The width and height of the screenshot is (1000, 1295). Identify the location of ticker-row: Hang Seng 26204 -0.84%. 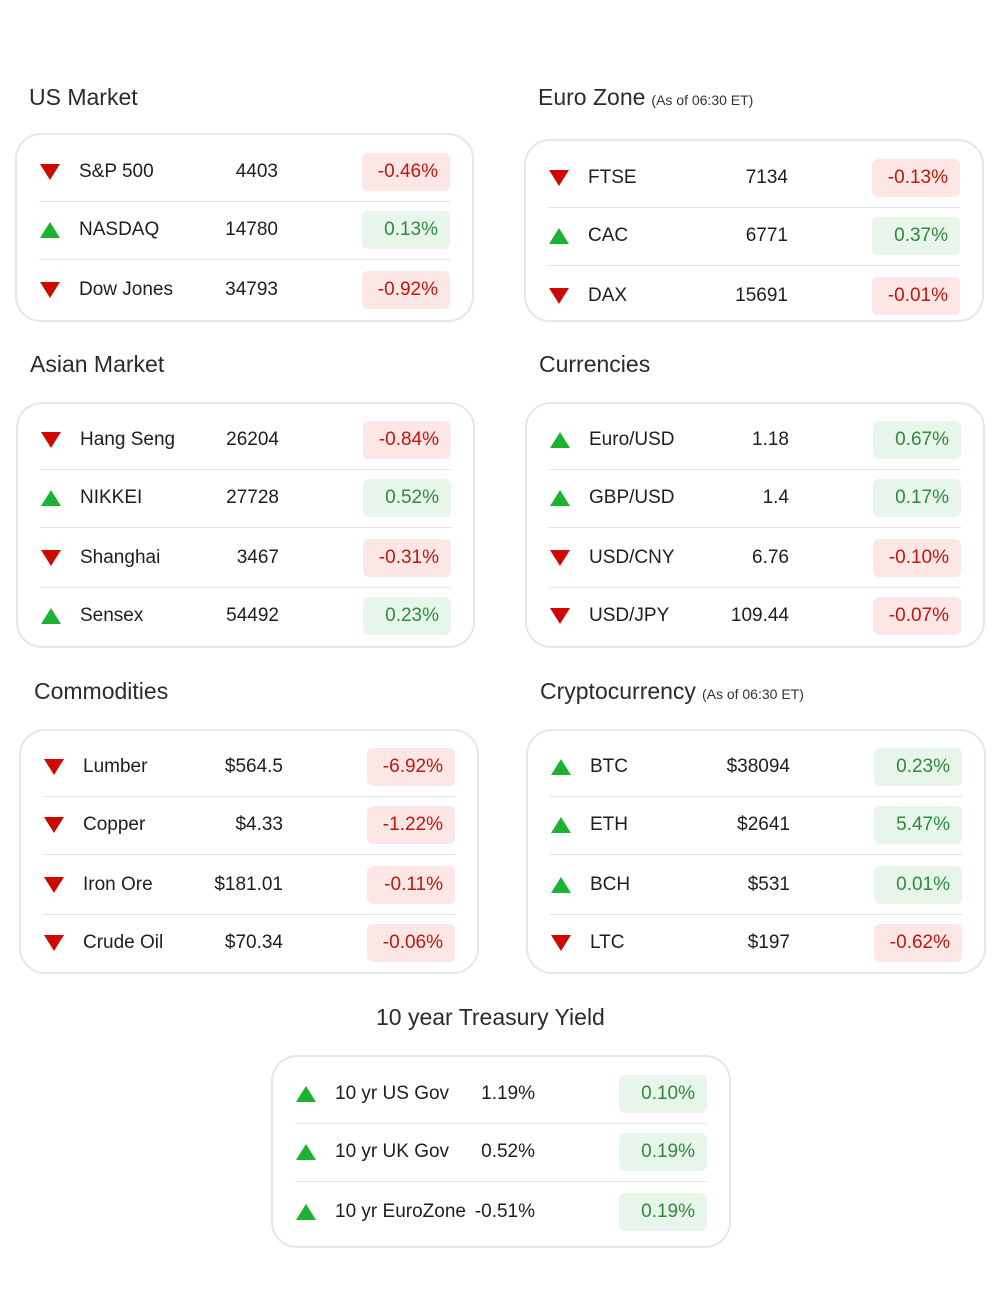
(245, 440).